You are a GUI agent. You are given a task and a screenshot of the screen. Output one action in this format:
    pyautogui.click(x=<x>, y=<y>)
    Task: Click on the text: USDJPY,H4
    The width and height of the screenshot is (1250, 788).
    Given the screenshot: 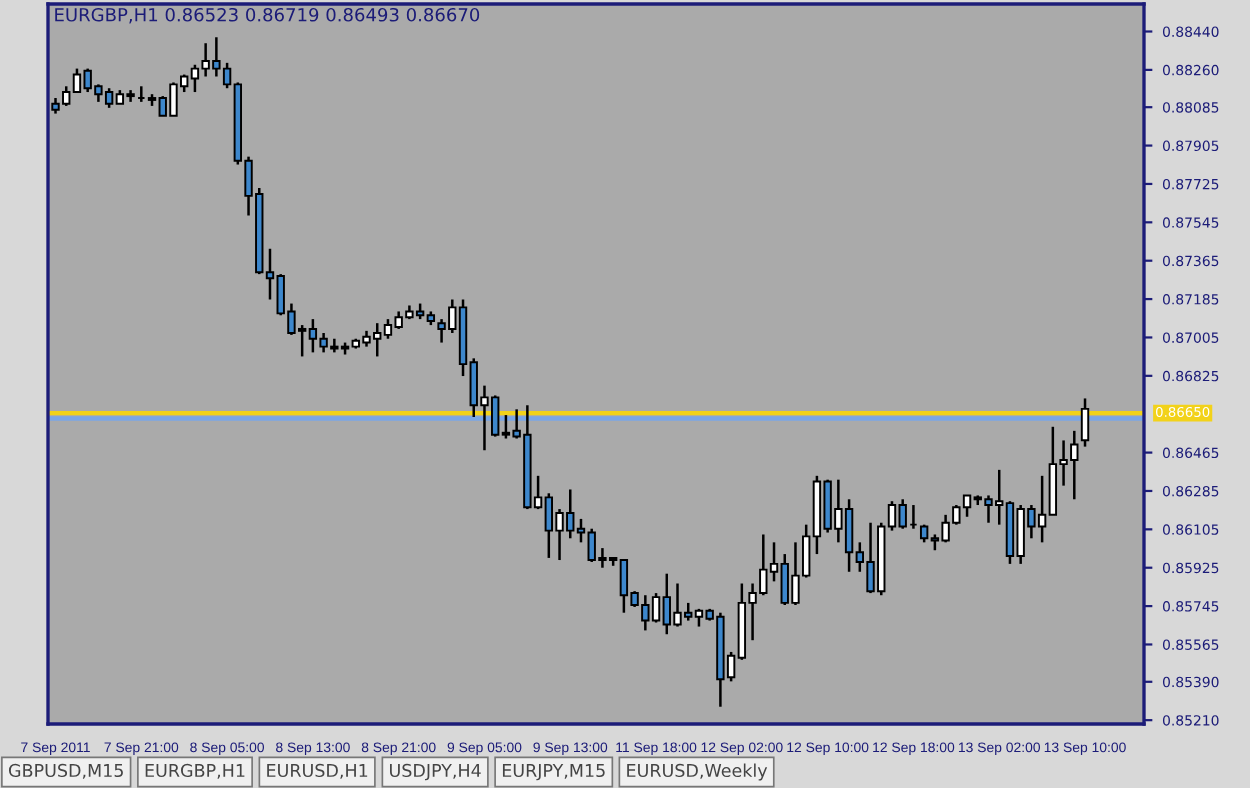 What is the action you would take?
    pyautogui.click(x=435, y=772)
    